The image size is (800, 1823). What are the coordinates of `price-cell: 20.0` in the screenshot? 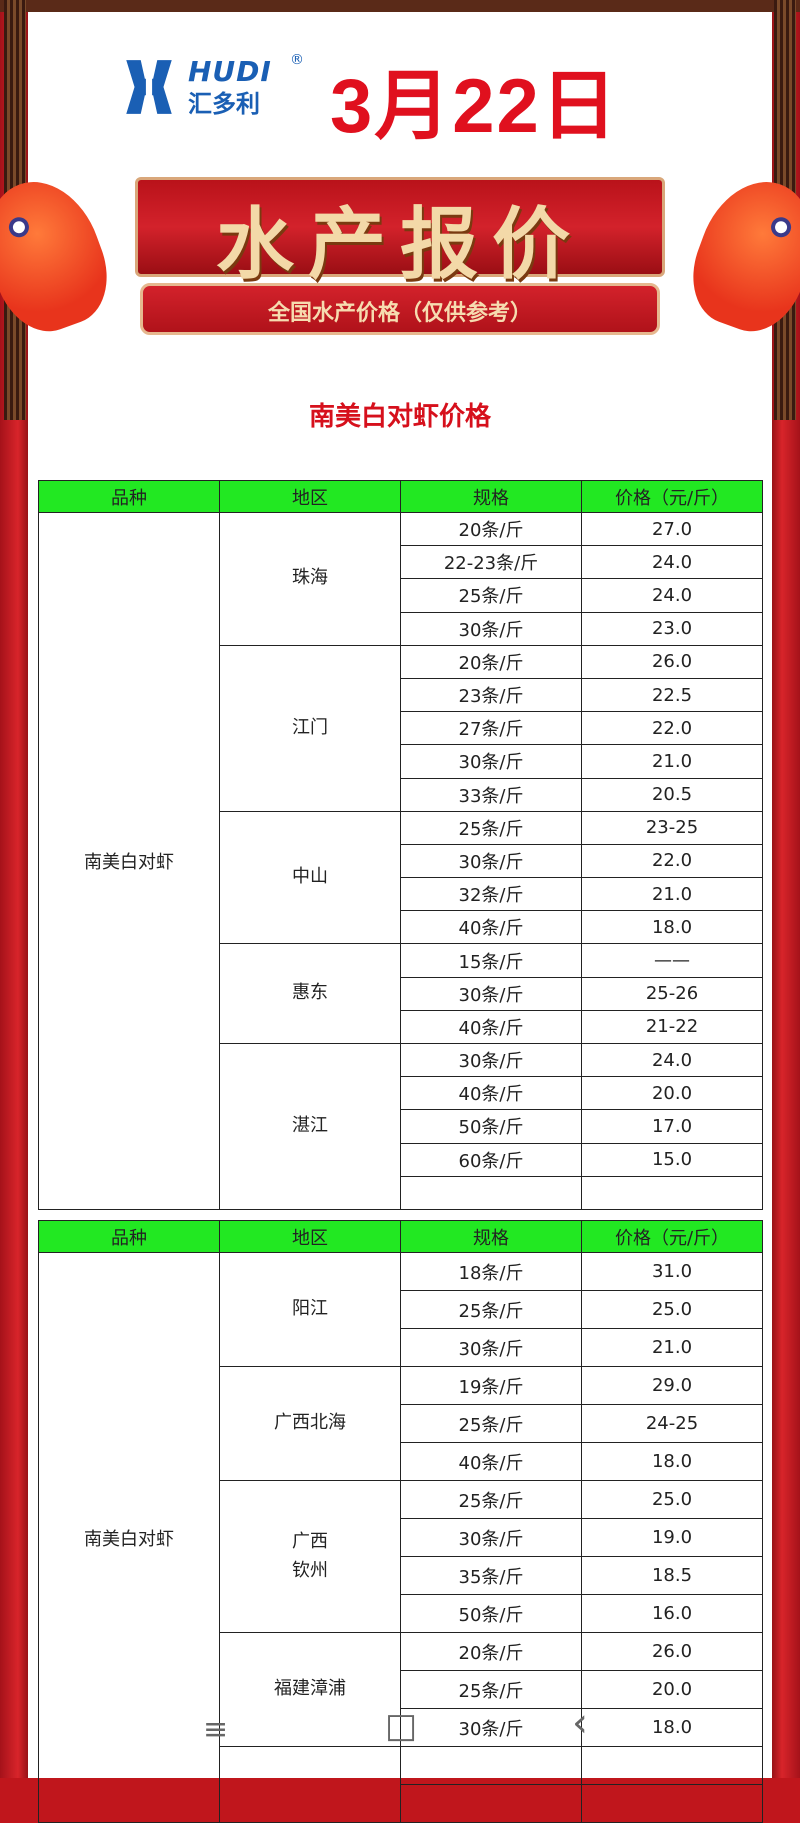 It's located at (672, 1689).